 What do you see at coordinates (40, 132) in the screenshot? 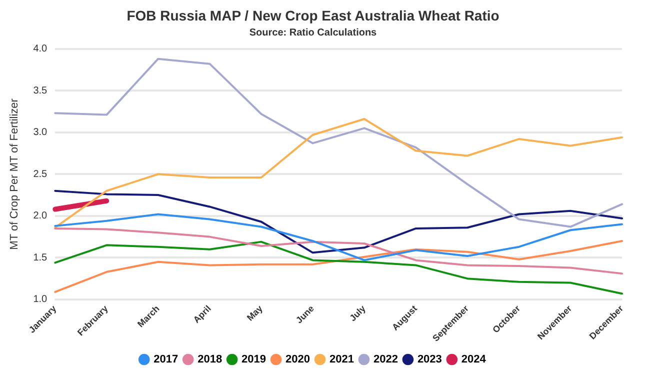
I see `y-tick-label: 3.0` at bounding box center [40, 132].